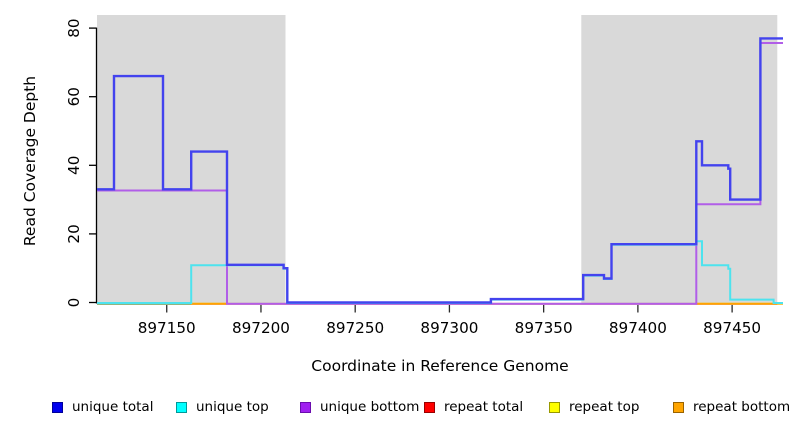 This screenshot has height=432, width=792. What do you see at coordinates (355, 328) in the screenshot?
I see `x-tick-label: 897250` at bounding box center [355, 328].